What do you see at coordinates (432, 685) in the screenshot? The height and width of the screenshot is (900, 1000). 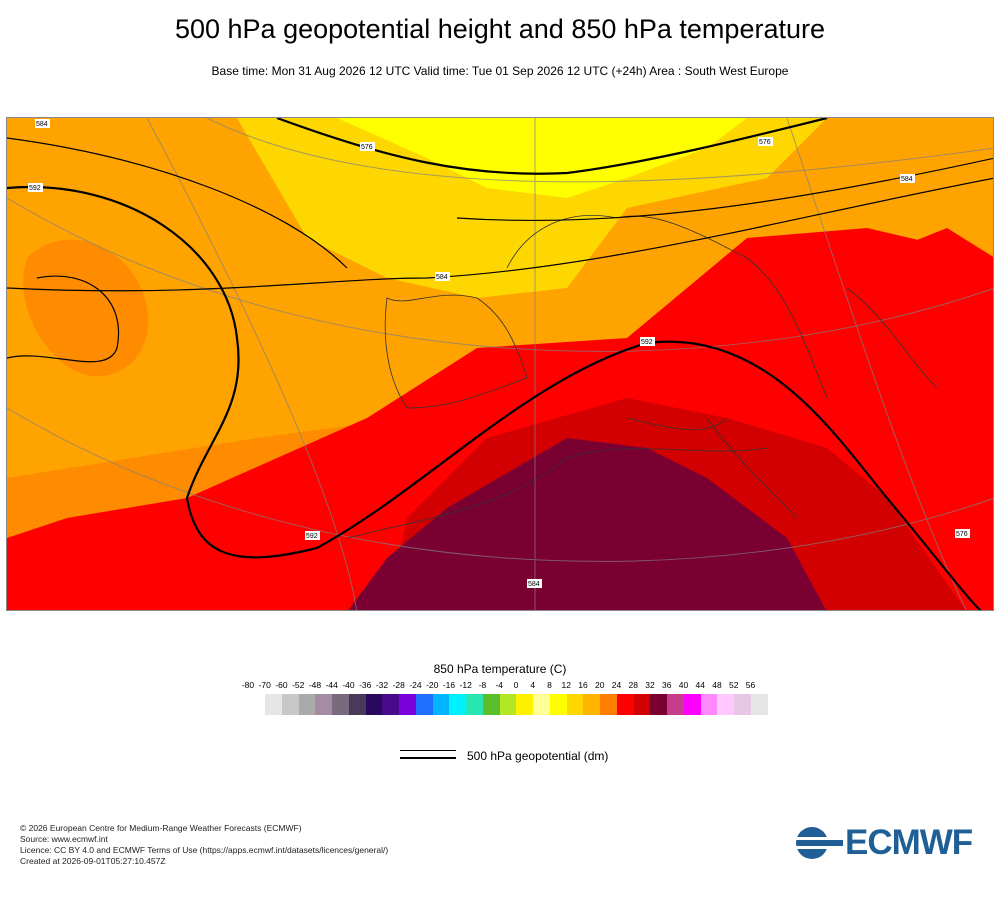 I see `legend-tick-label: -20` at bounding box center [432, 685].